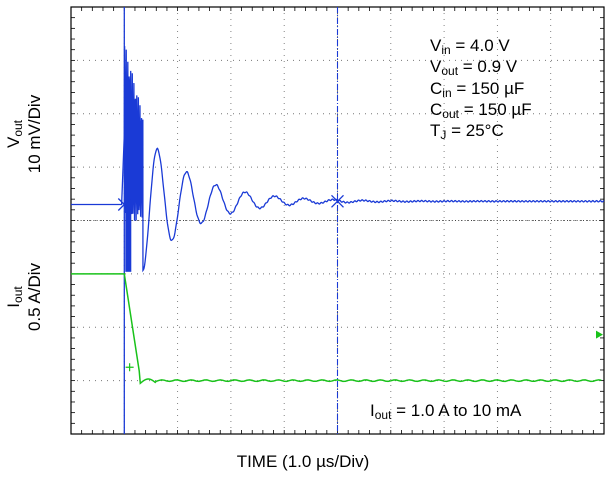  Describe the element at coordinates (467, 132) in the screenshot. I see `condition-tj: TJ = 25°C` at that location.